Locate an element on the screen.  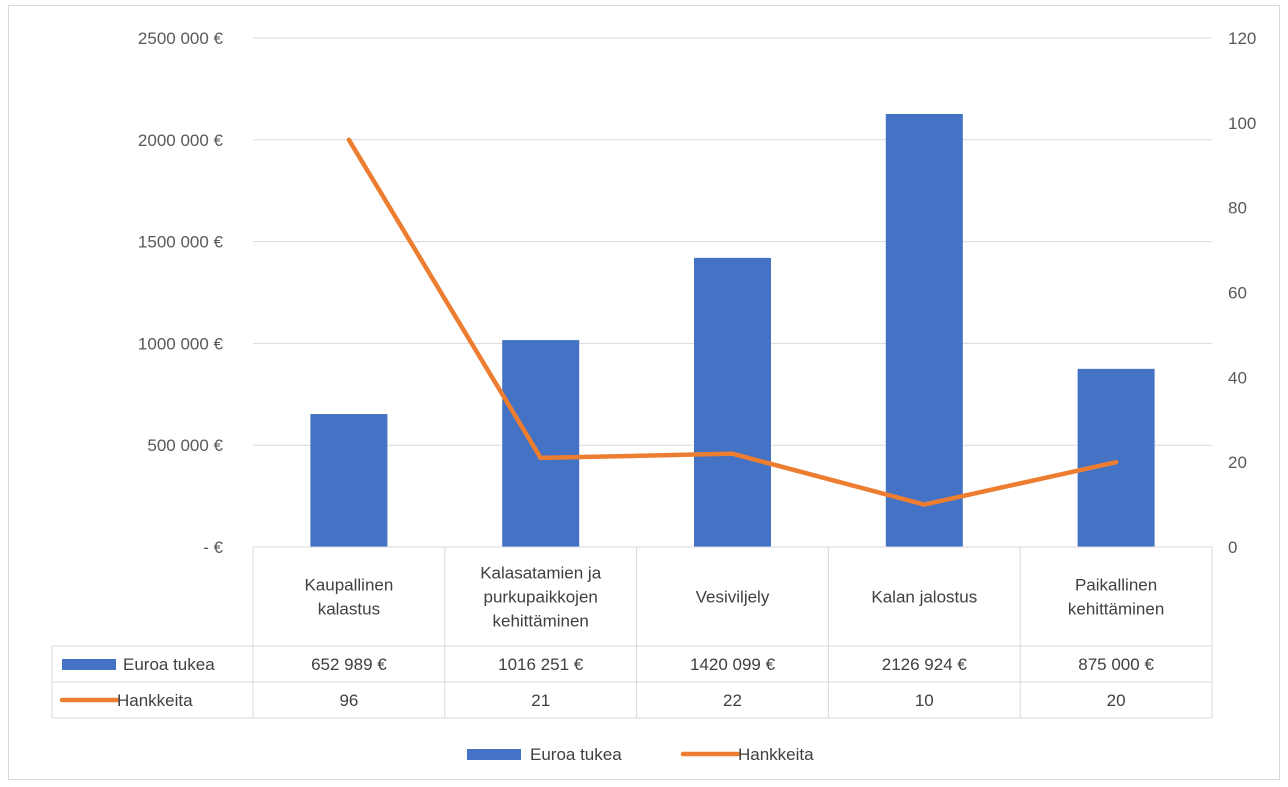
y-left-tick-label: 1500 000 € is located at coordinates (181, 242).